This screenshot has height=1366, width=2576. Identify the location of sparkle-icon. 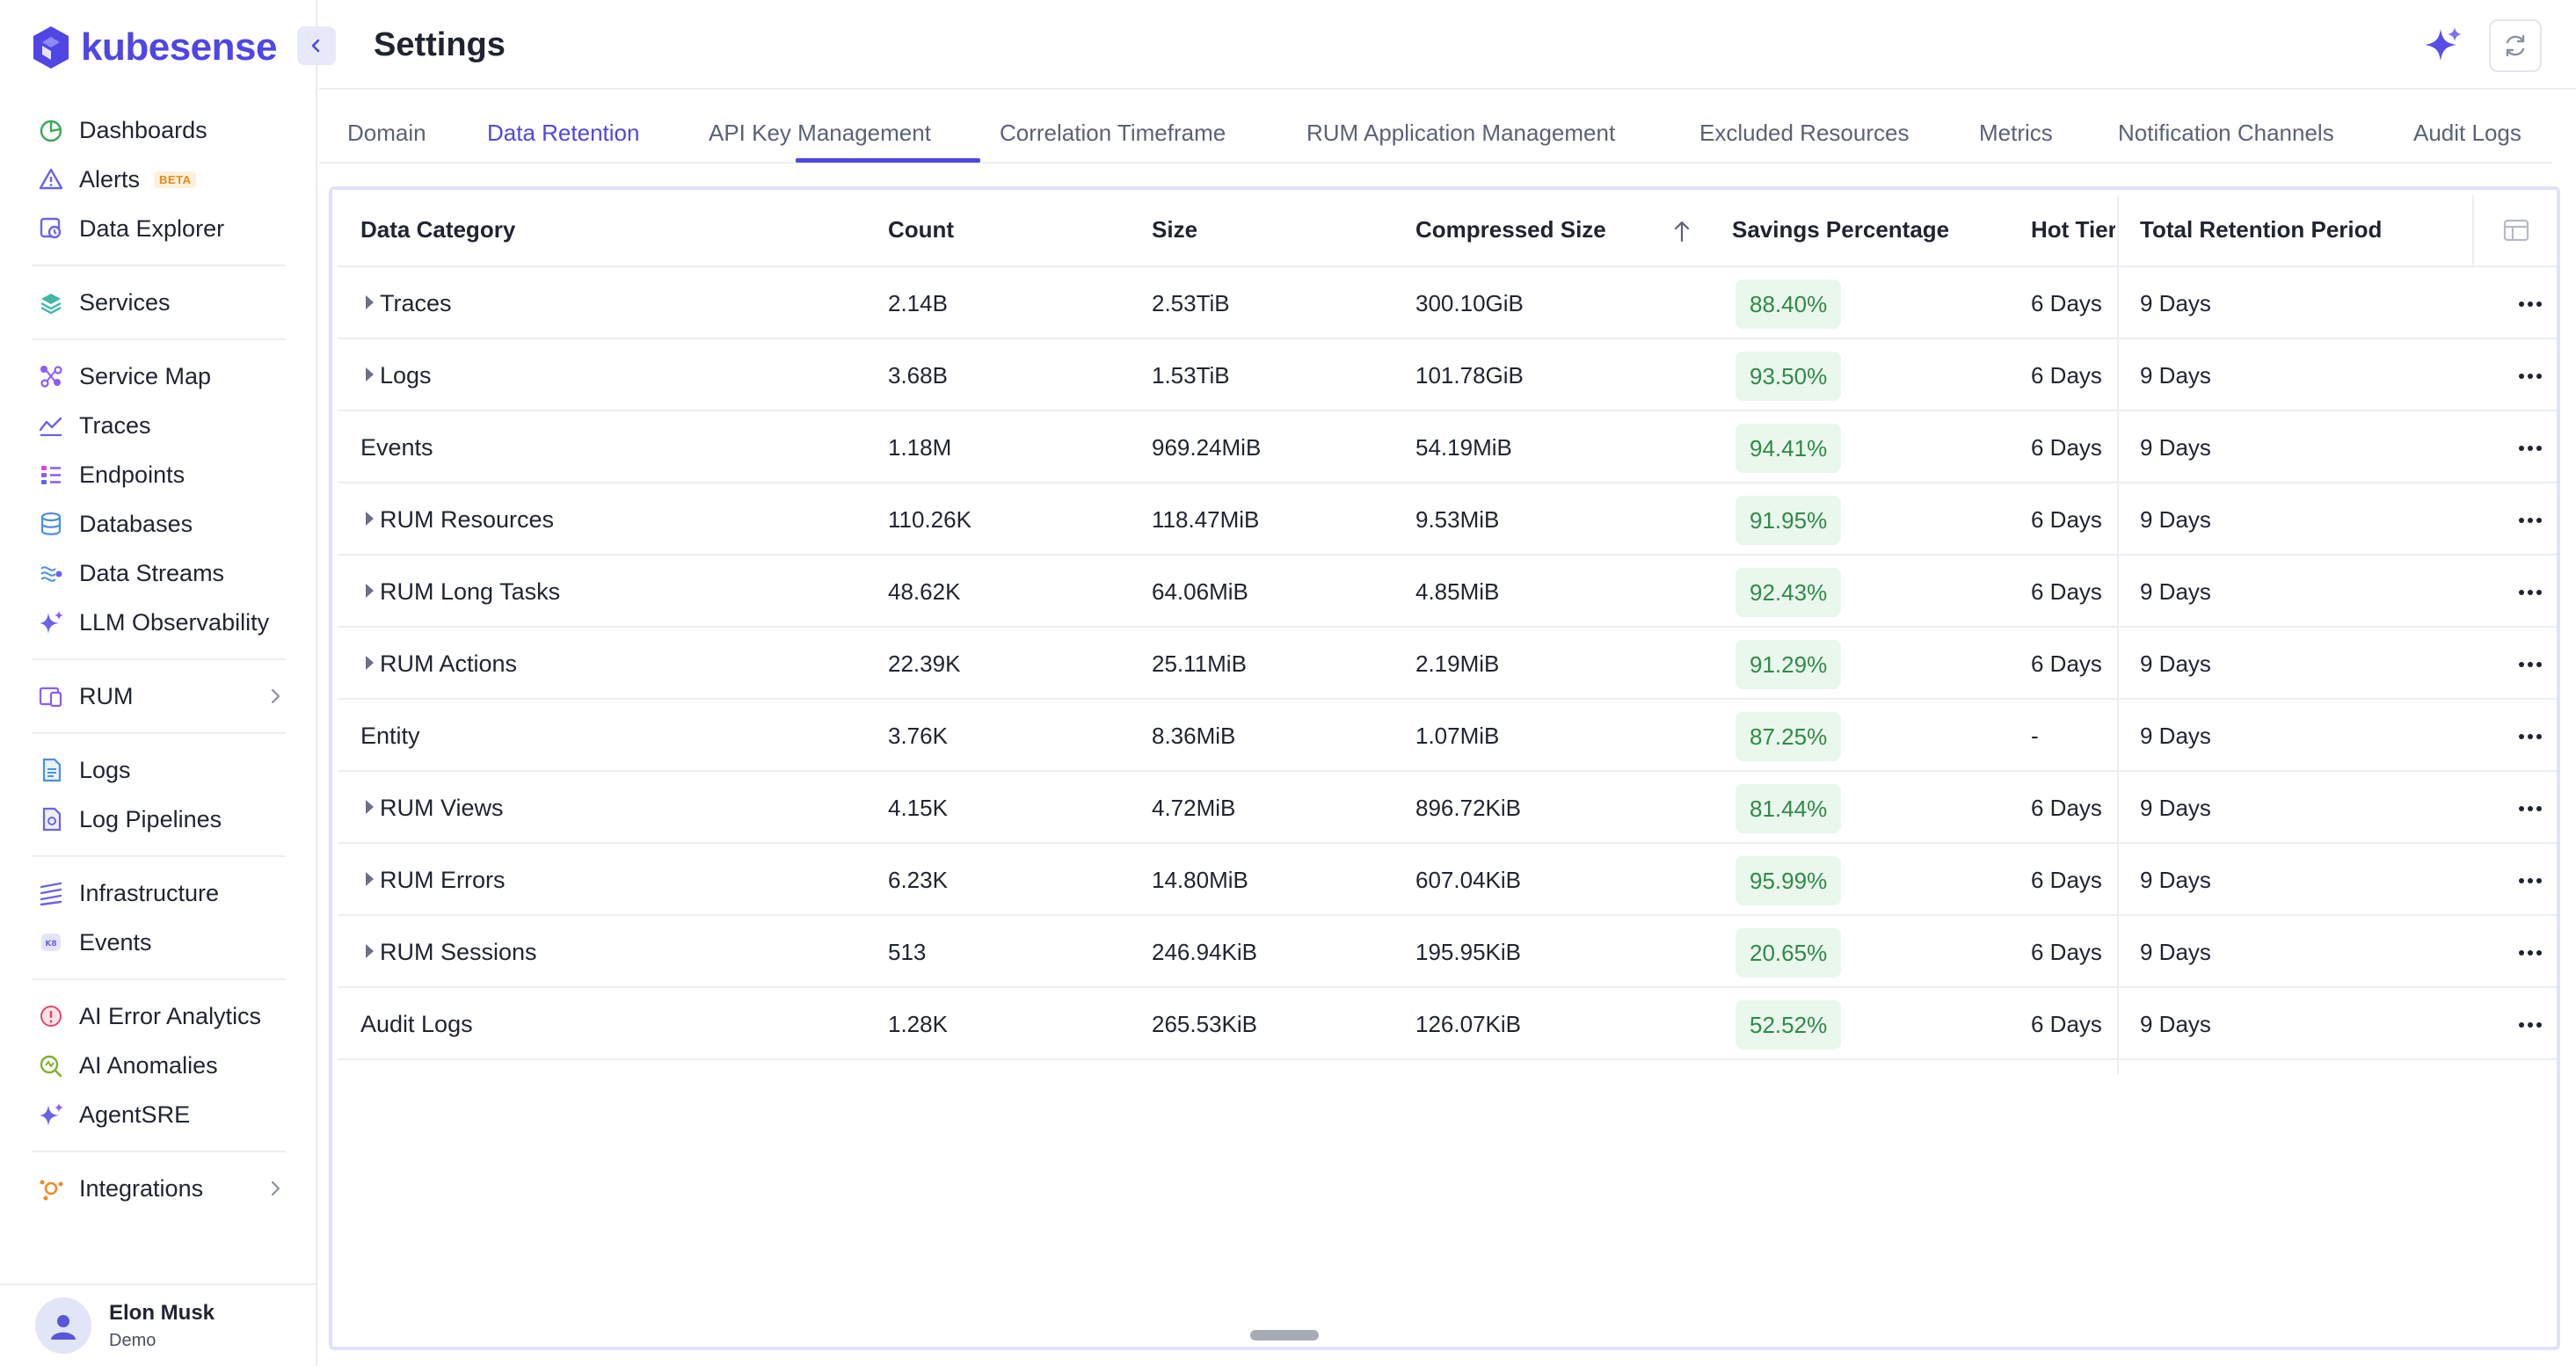
(51, 622).